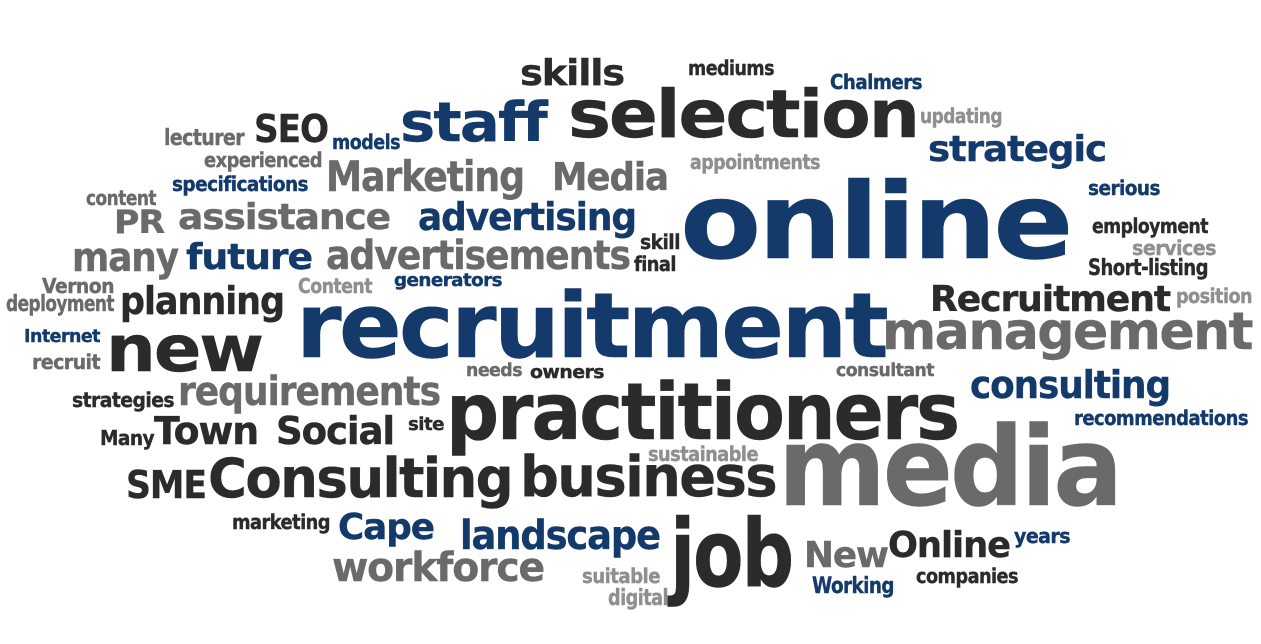 The height and width of the screenshot is (644, 1261). Describe the element at coordinates (649, 477) in the screenshot. I see `word-business: business` at that location.